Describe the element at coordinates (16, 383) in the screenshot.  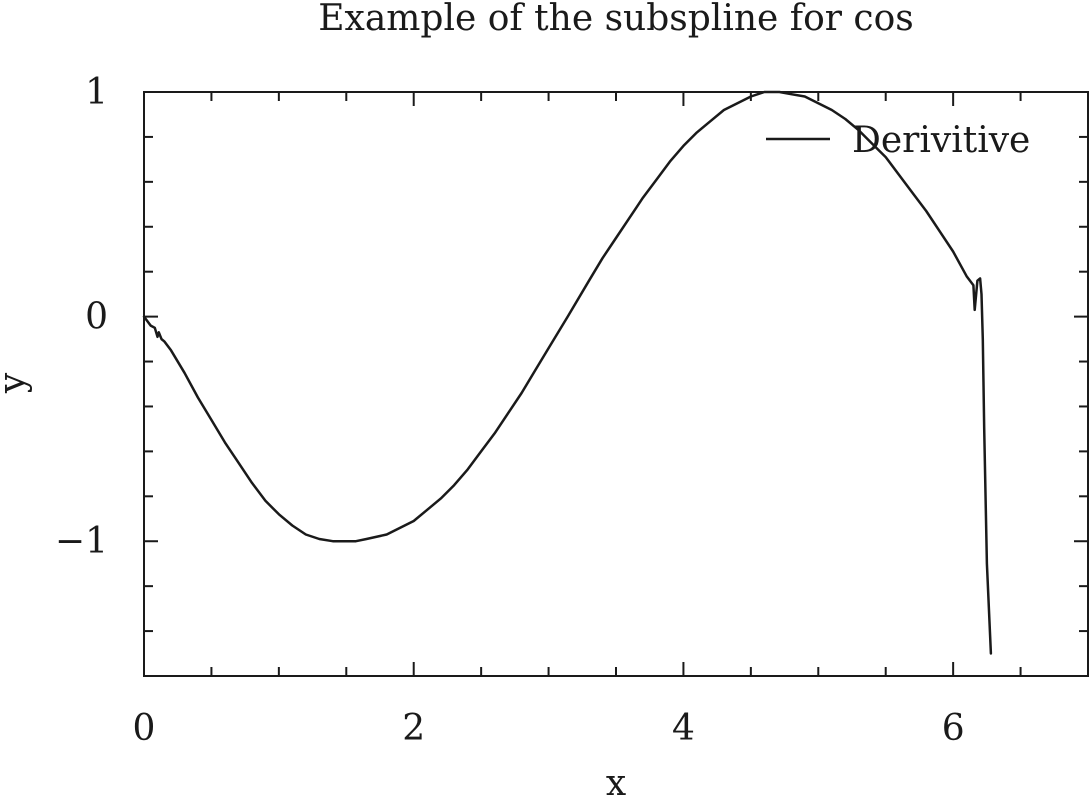
I see `y-axis-label: y` at that location.